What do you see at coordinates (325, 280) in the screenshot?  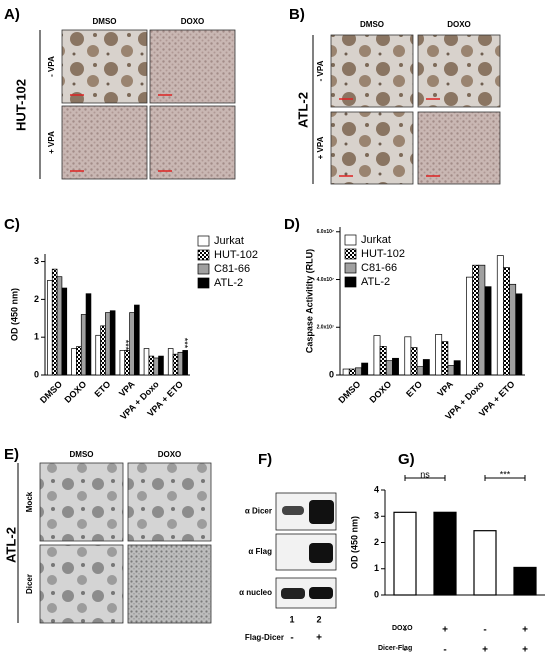 I see `y-tick-label: 4.0x10⁷` at bounding box center [325, 280].